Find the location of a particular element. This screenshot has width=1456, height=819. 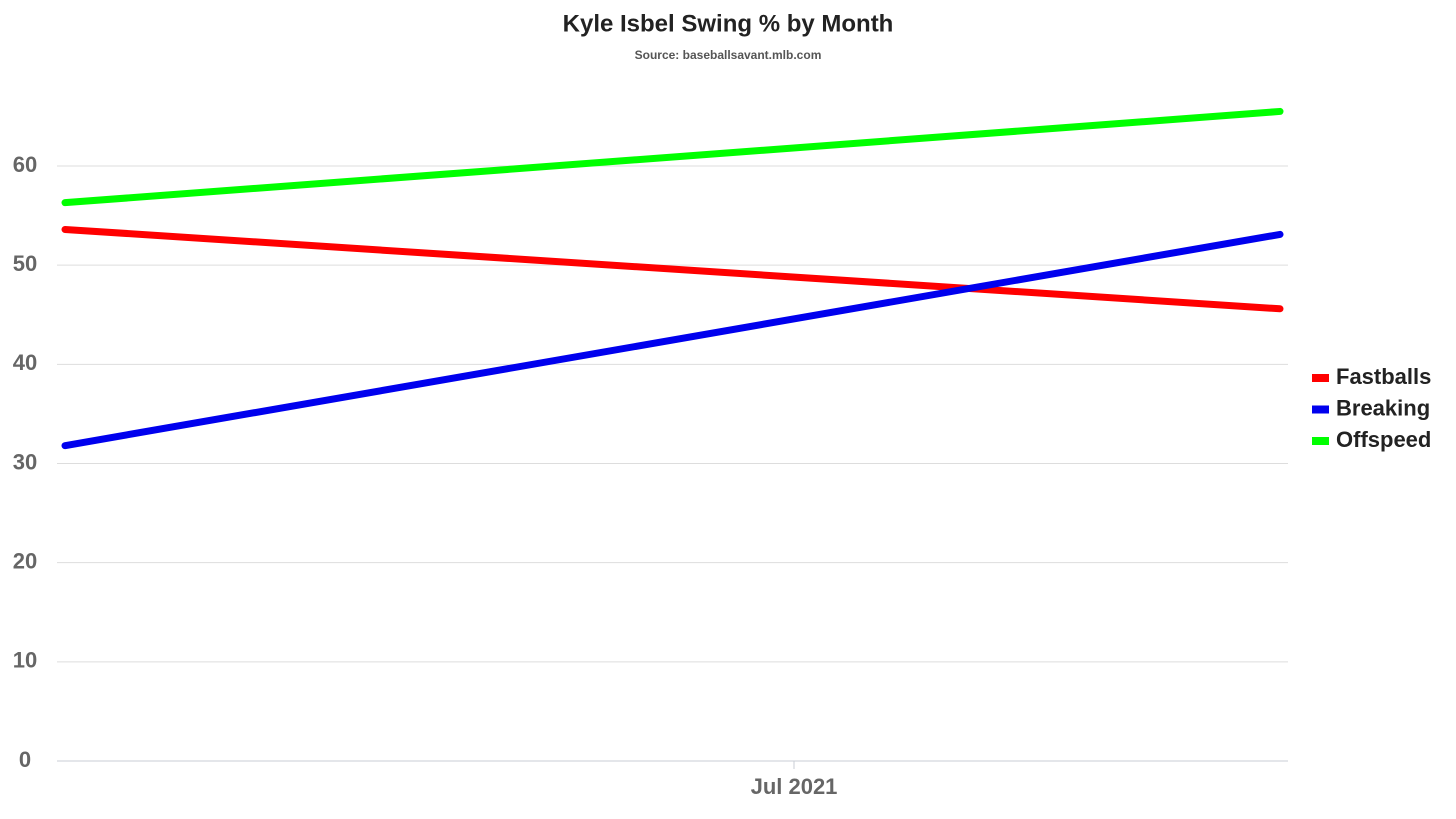

chart-title: Kyle Isbel Swing % by Month is located at coordinates (728, 23).